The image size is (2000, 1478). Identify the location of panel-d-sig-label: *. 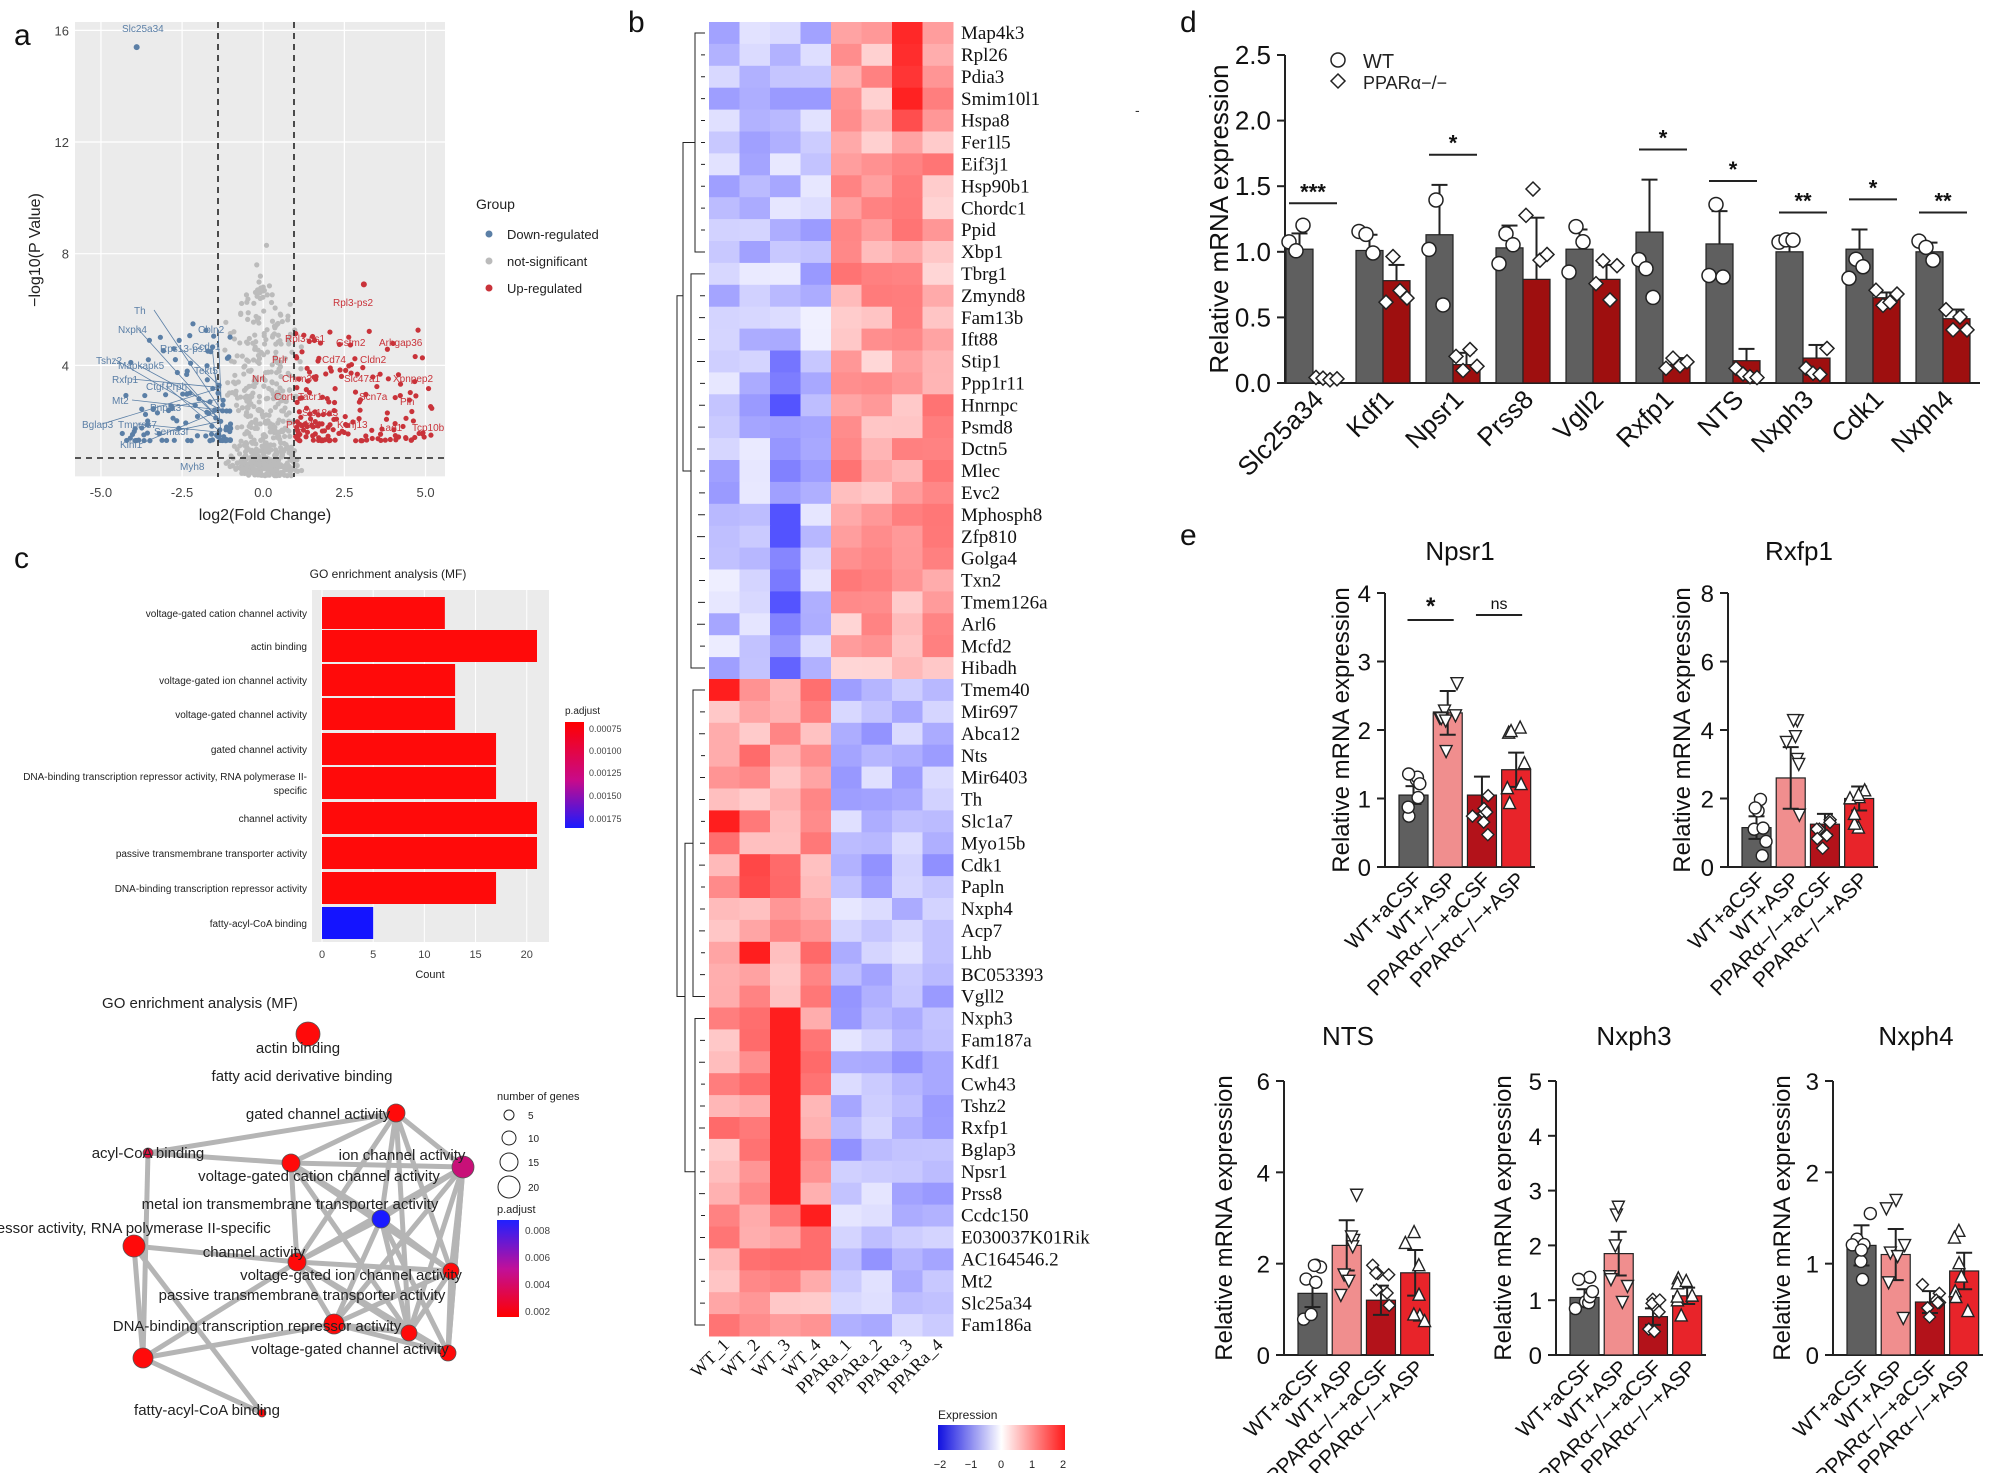
(1453, 143).